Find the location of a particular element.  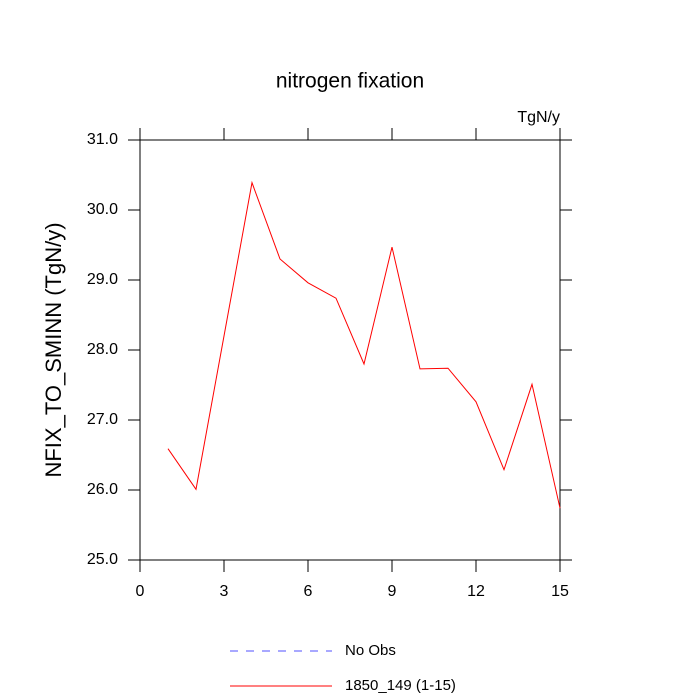

chart-title: nitrogen fixation is located at coordinates (350, 81).